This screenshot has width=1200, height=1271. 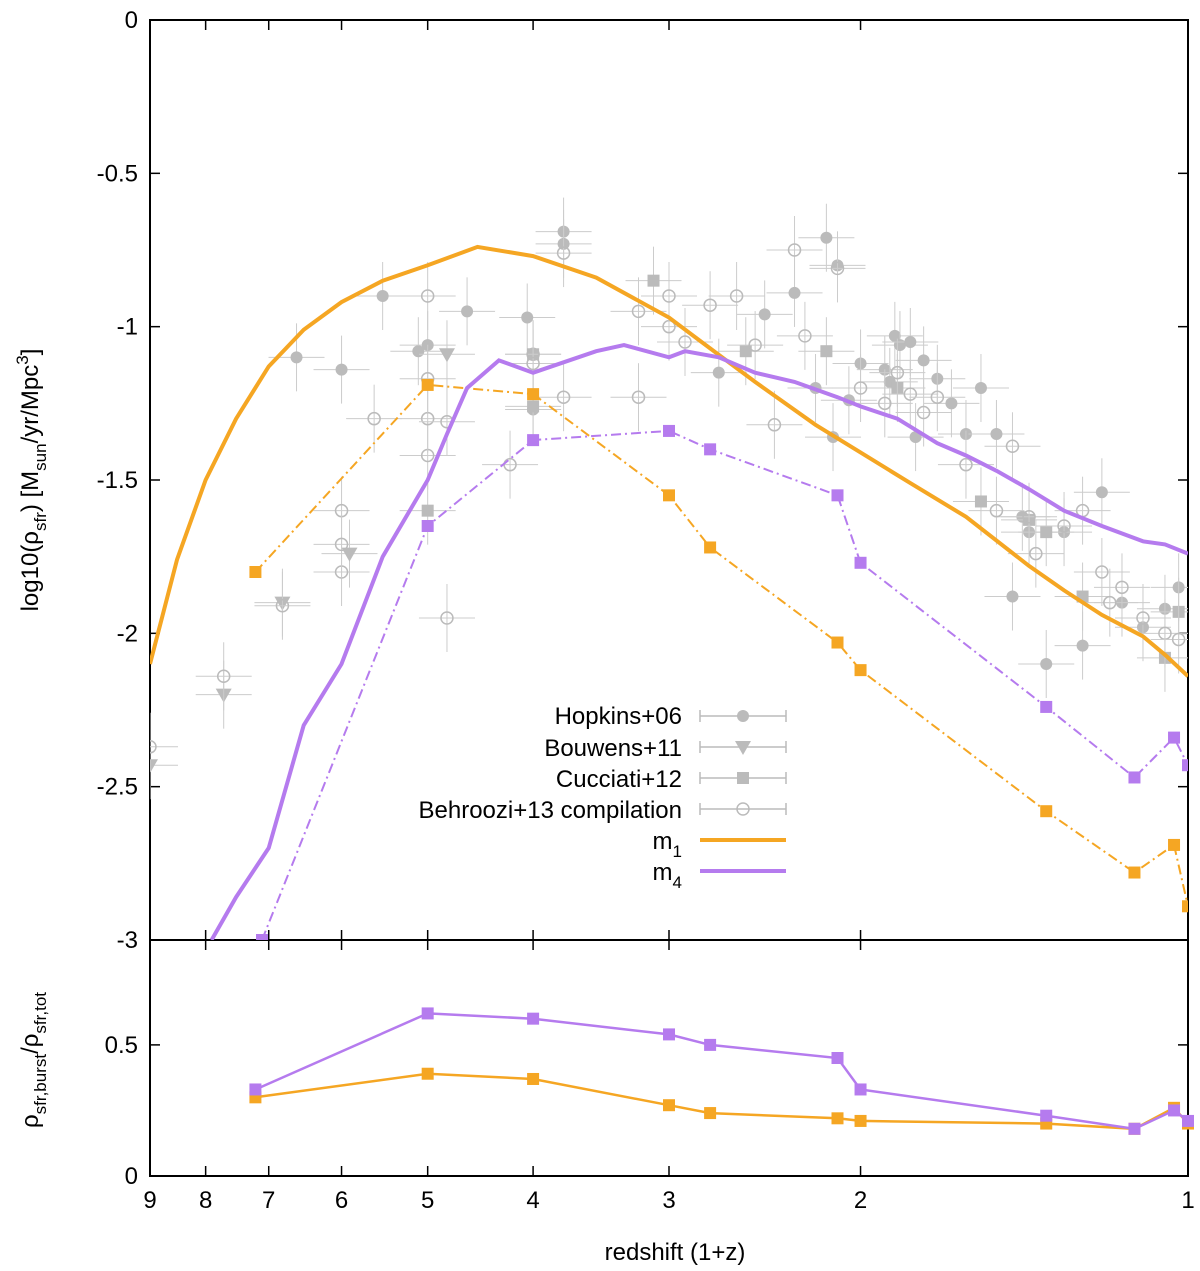 What do you see at coordinates (117, 787) in the screenshot?
I see `top-y-tick-label: -2.5` at bounding box center [117, 787].